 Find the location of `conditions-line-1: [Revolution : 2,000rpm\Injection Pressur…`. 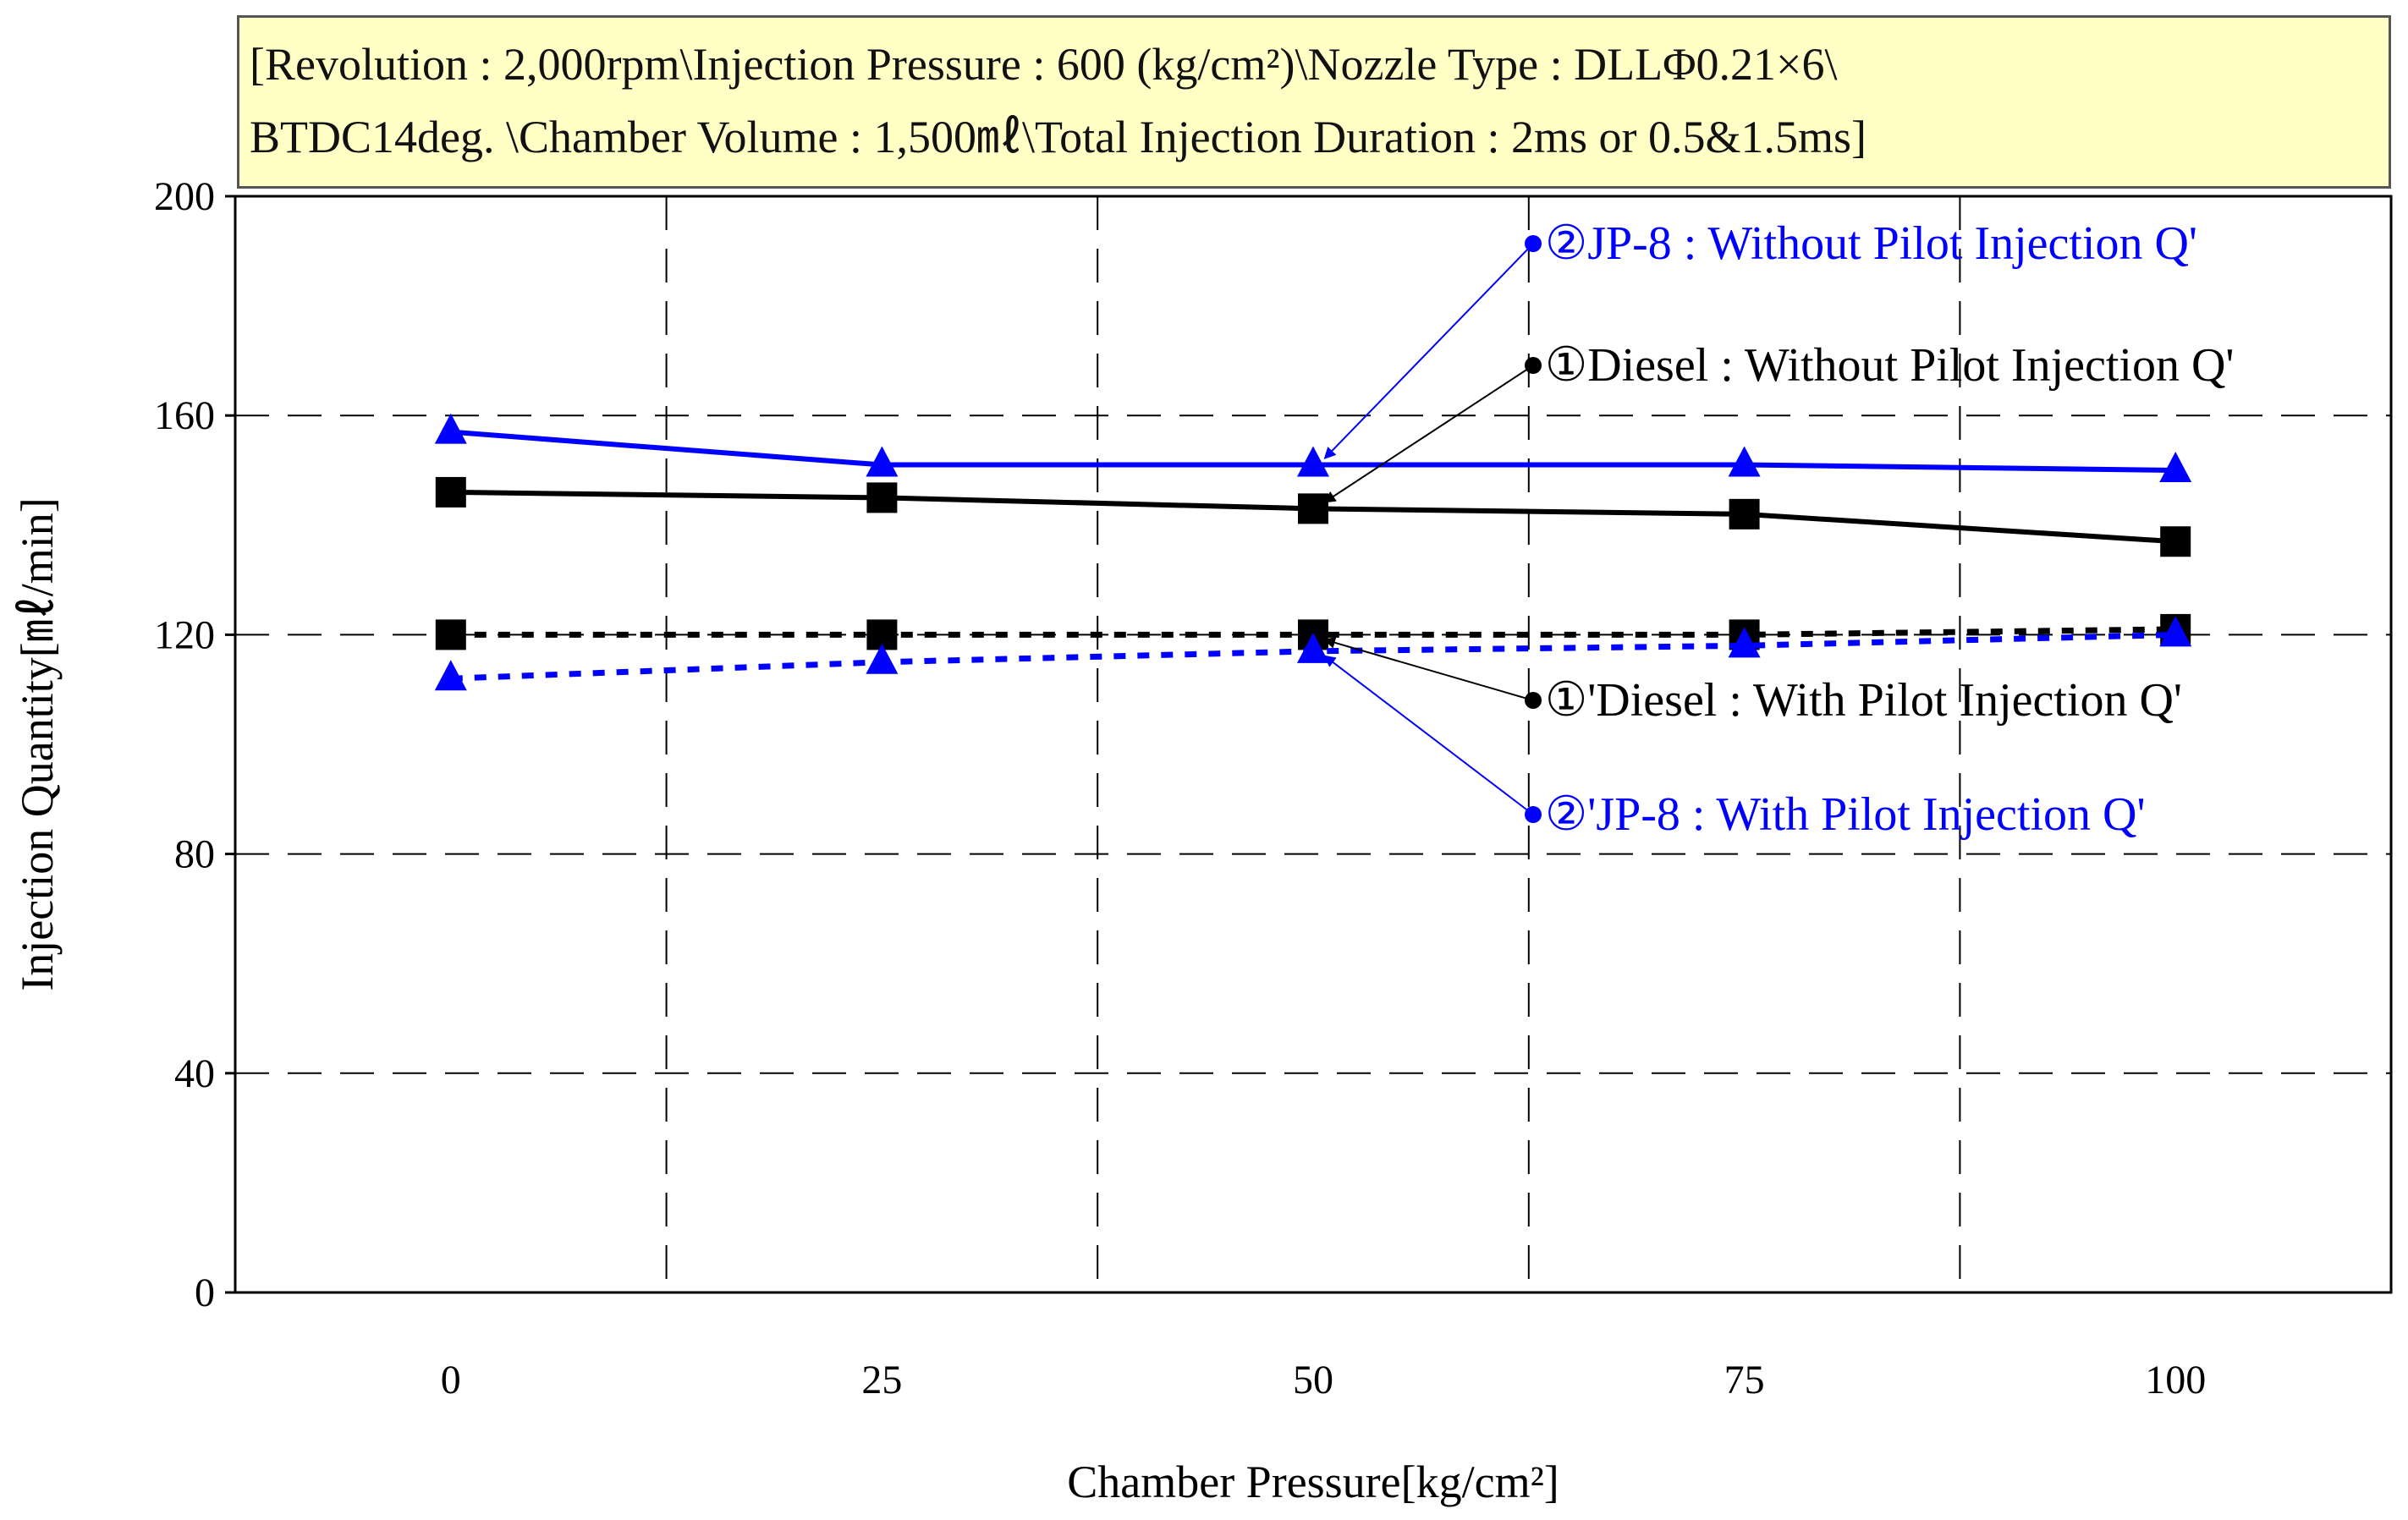

conditions-line-1: [Revolution : 2,000rpm\Injection Pressur… is located at coordinates (1044, 64).